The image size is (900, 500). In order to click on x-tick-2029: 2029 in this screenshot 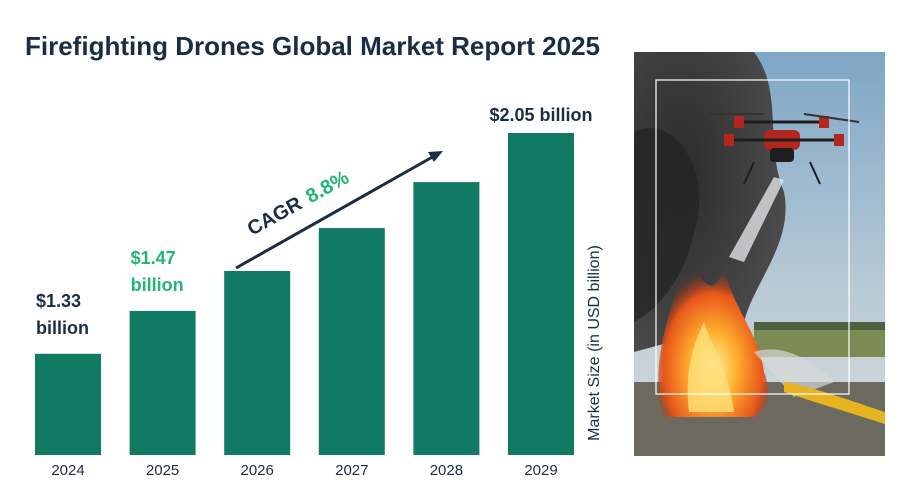, I will do `click(540, 470)`.